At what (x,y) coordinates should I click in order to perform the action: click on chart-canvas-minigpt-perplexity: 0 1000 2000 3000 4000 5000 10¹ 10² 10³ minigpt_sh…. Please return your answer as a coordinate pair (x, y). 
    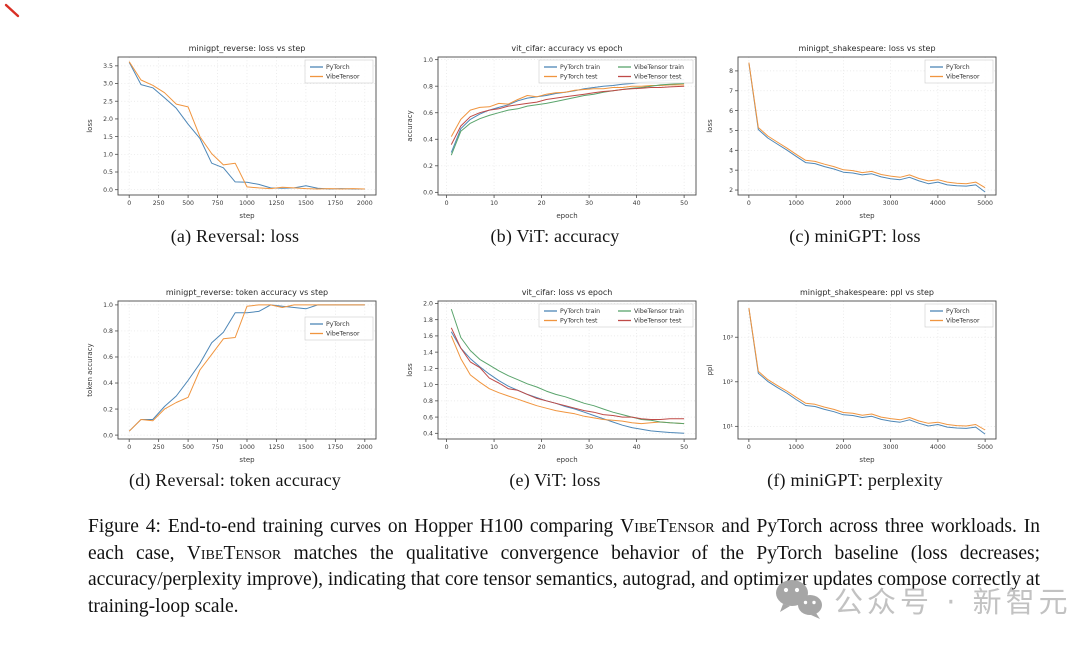
    Looking at the image, I should click on (851, 376).